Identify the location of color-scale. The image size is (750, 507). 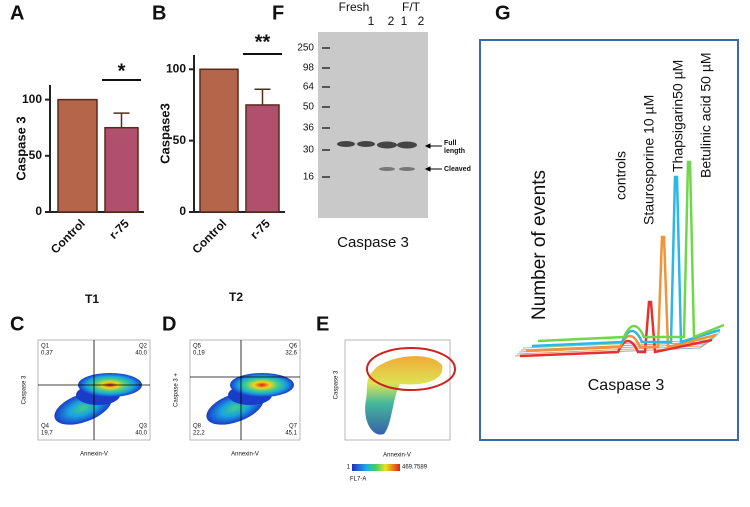
(376, 467).